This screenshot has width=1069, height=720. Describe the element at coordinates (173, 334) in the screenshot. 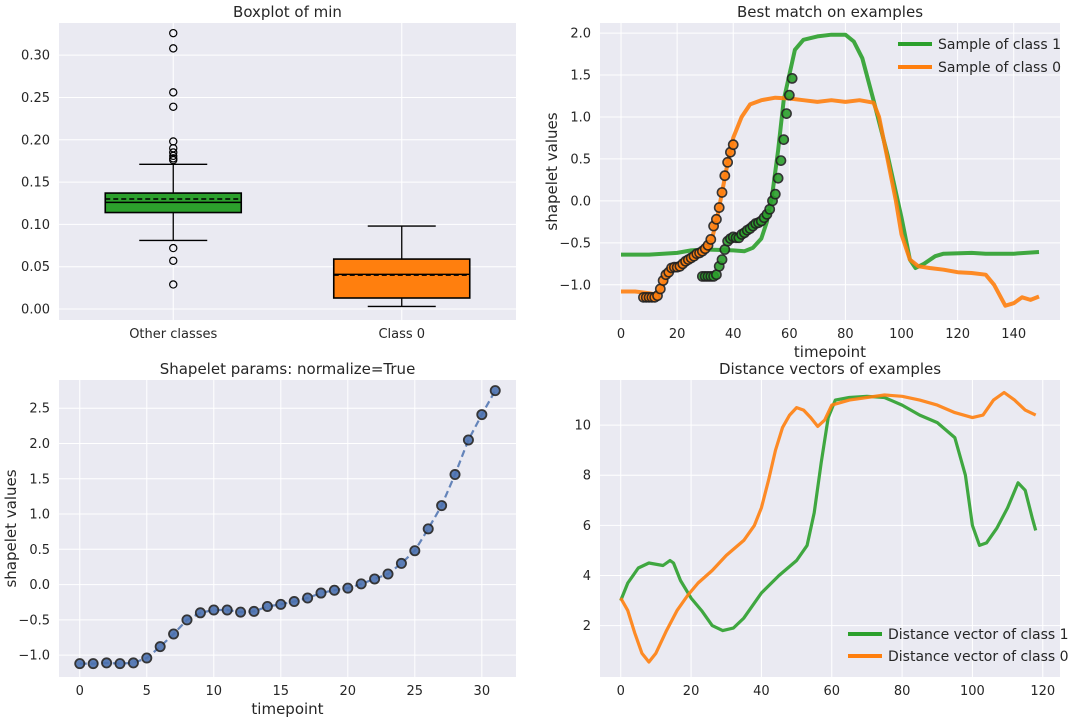

I see `x-tick-label: Other classes` at that location.